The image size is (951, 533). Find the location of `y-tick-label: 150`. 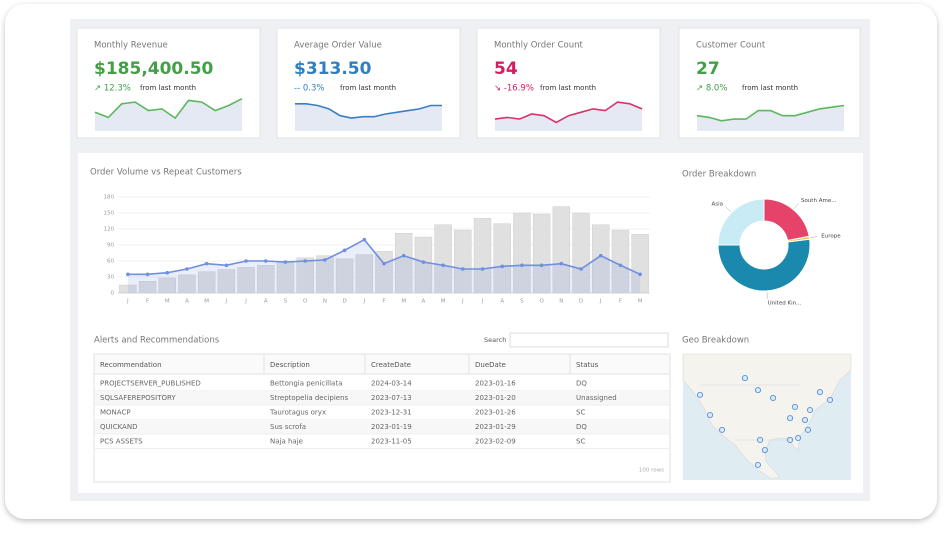

y-tick-label: 150 is located at coordinates (109, 214).